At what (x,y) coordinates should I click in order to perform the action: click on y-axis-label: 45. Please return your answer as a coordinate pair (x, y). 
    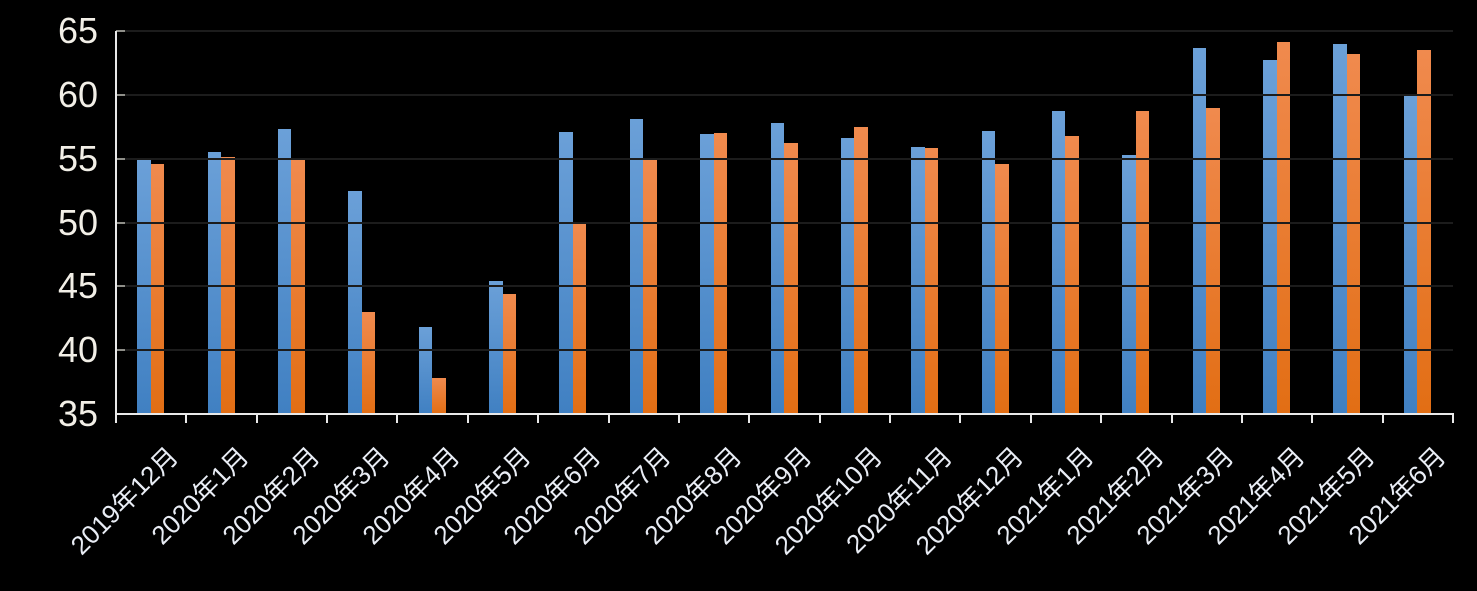
    Looking at the image, I should click on (77, 286).